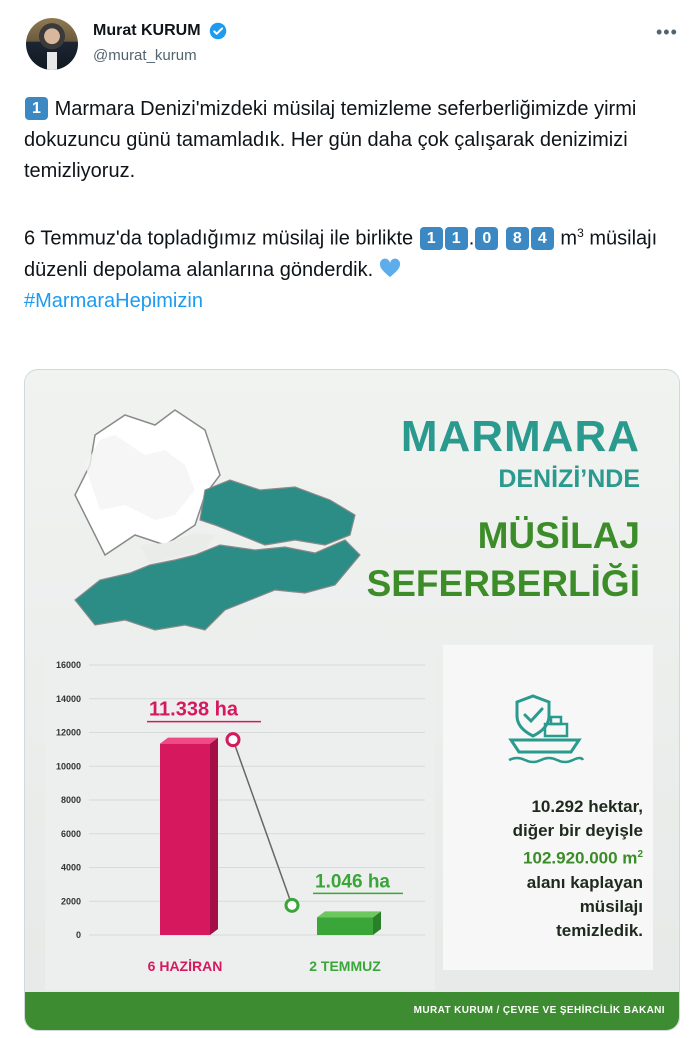  What do you see at coordinates (218, 31) in the screenshot?
I see `verified-icon` at bounding box center [218, 31].